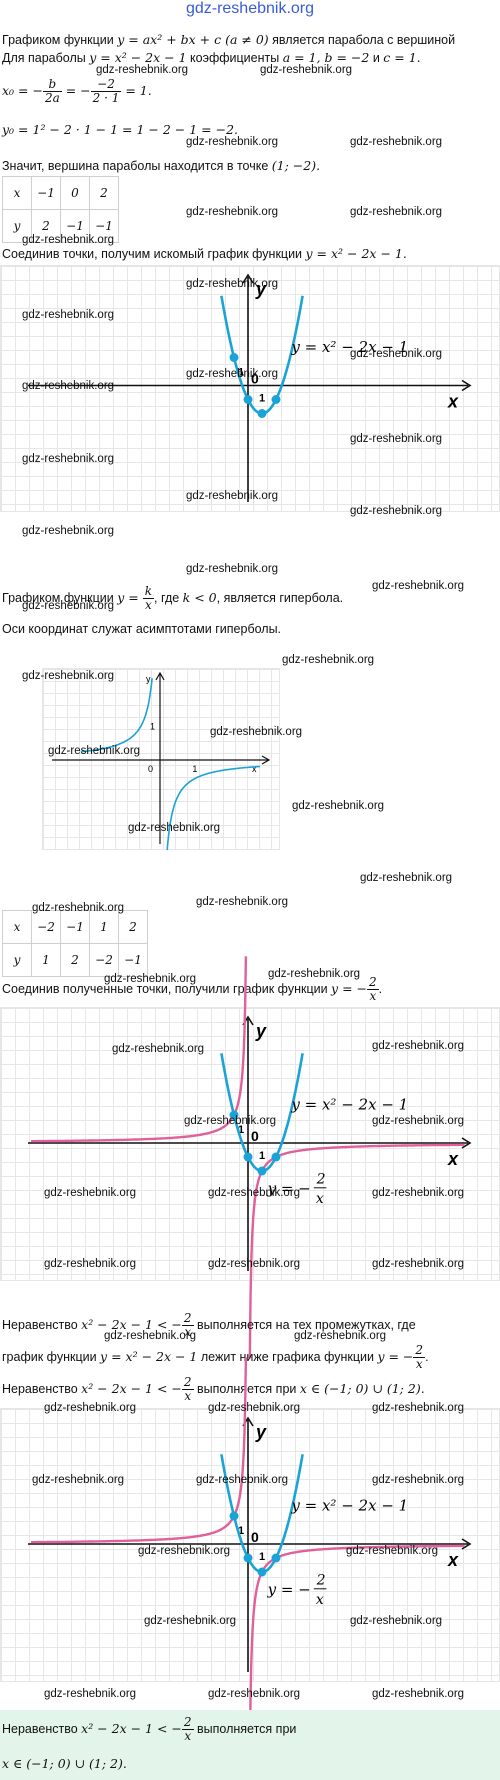 The height and width of the screenshot is (1780, 500). I want to click on x0-lhs: x₀ = −, so click(22, 90).